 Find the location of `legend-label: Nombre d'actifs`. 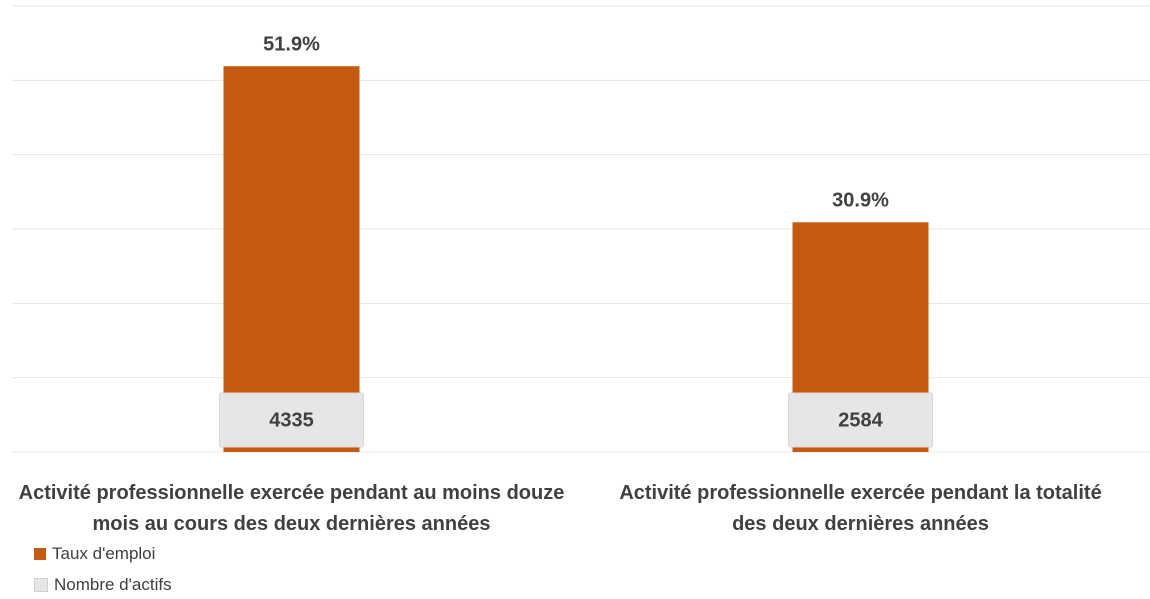

legend-label: Nombre d'actifs is located at coordinates (113, 584).